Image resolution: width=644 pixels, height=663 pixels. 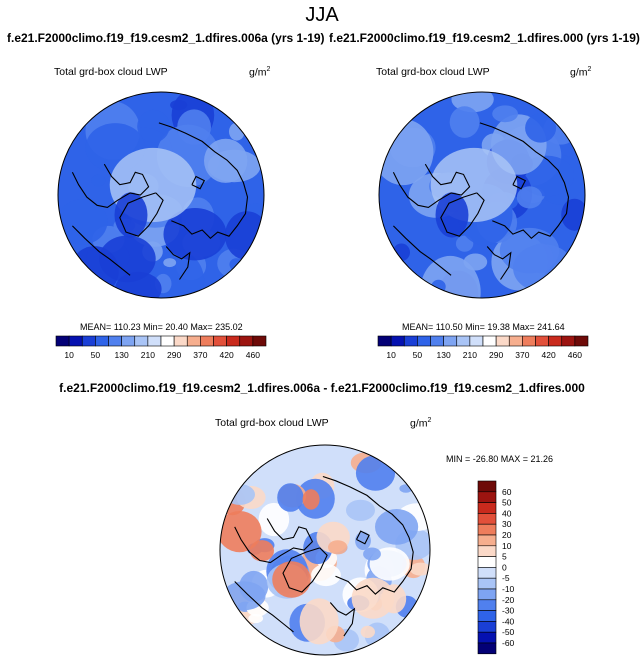 What do you see at coordinates (69, 355) in the screenshot?
I see `panel1-colorbar-tick-label: 10` at bounding box center [69, 355].